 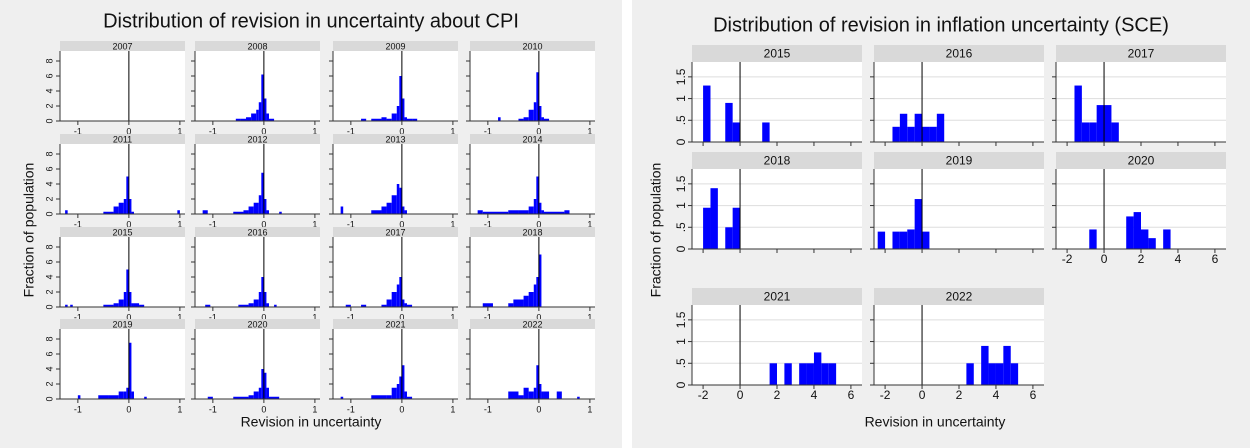 What do you see at coordinates (959, 54) in the screenshot?
I see `facet-title: 2016` at bounding box center [959, 54].